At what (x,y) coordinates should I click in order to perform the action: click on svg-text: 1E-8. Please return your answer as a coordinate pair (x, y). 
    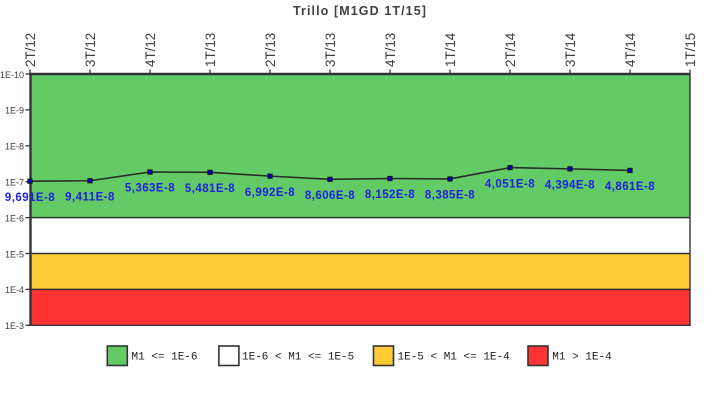
    Looking at the image, I should click on (14, 147).